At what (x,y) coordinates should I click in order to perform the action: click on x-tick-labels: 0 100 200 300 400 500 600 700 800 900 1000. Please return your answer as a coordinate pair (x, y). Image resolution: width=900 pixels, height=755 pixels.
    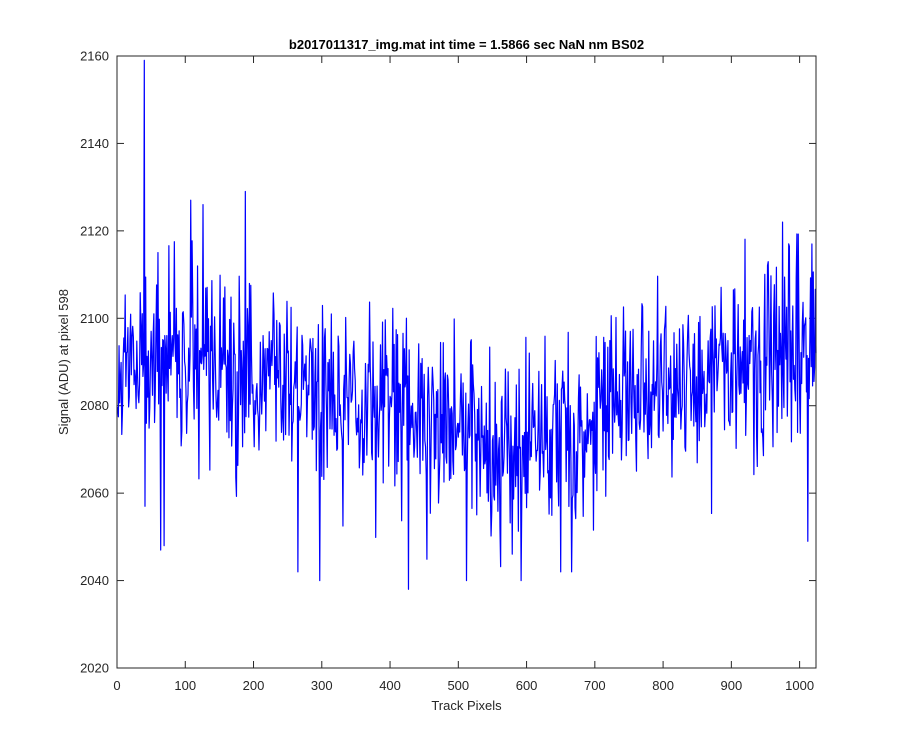
    Looking at the image, I should click on (463, 685).